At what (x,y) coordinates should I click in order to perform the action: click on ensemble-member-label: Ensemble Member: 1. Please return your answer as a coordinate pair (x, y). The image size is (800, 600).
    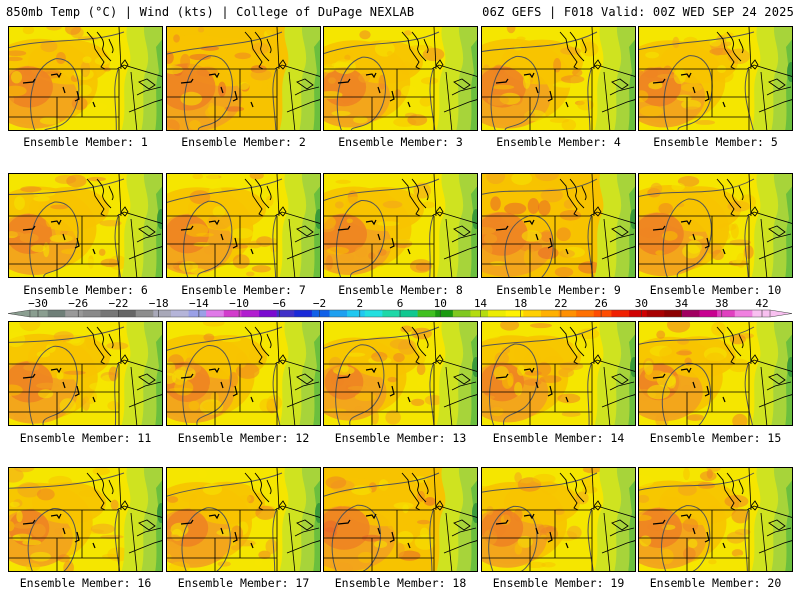
    Looking at the image, I should click on (85, 142).